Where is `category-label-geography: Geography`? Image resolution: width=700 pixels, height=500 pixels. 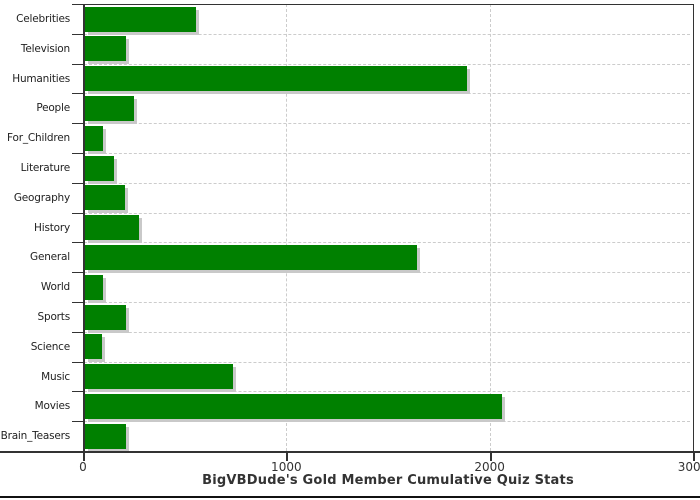
category-label-geography: Geography is located at coordinates (41, 197).